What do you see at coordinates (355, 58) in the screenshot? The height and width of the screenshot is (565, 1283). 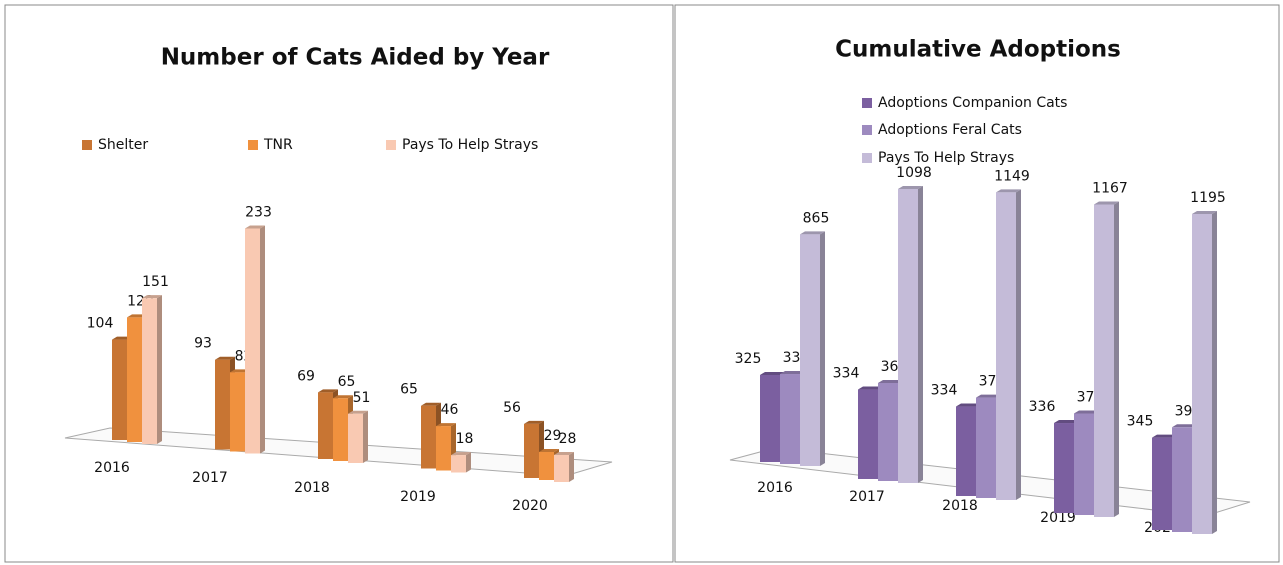 I see `chart-title: Number of Cats Aided by Year` at bounding box center [355, 58].